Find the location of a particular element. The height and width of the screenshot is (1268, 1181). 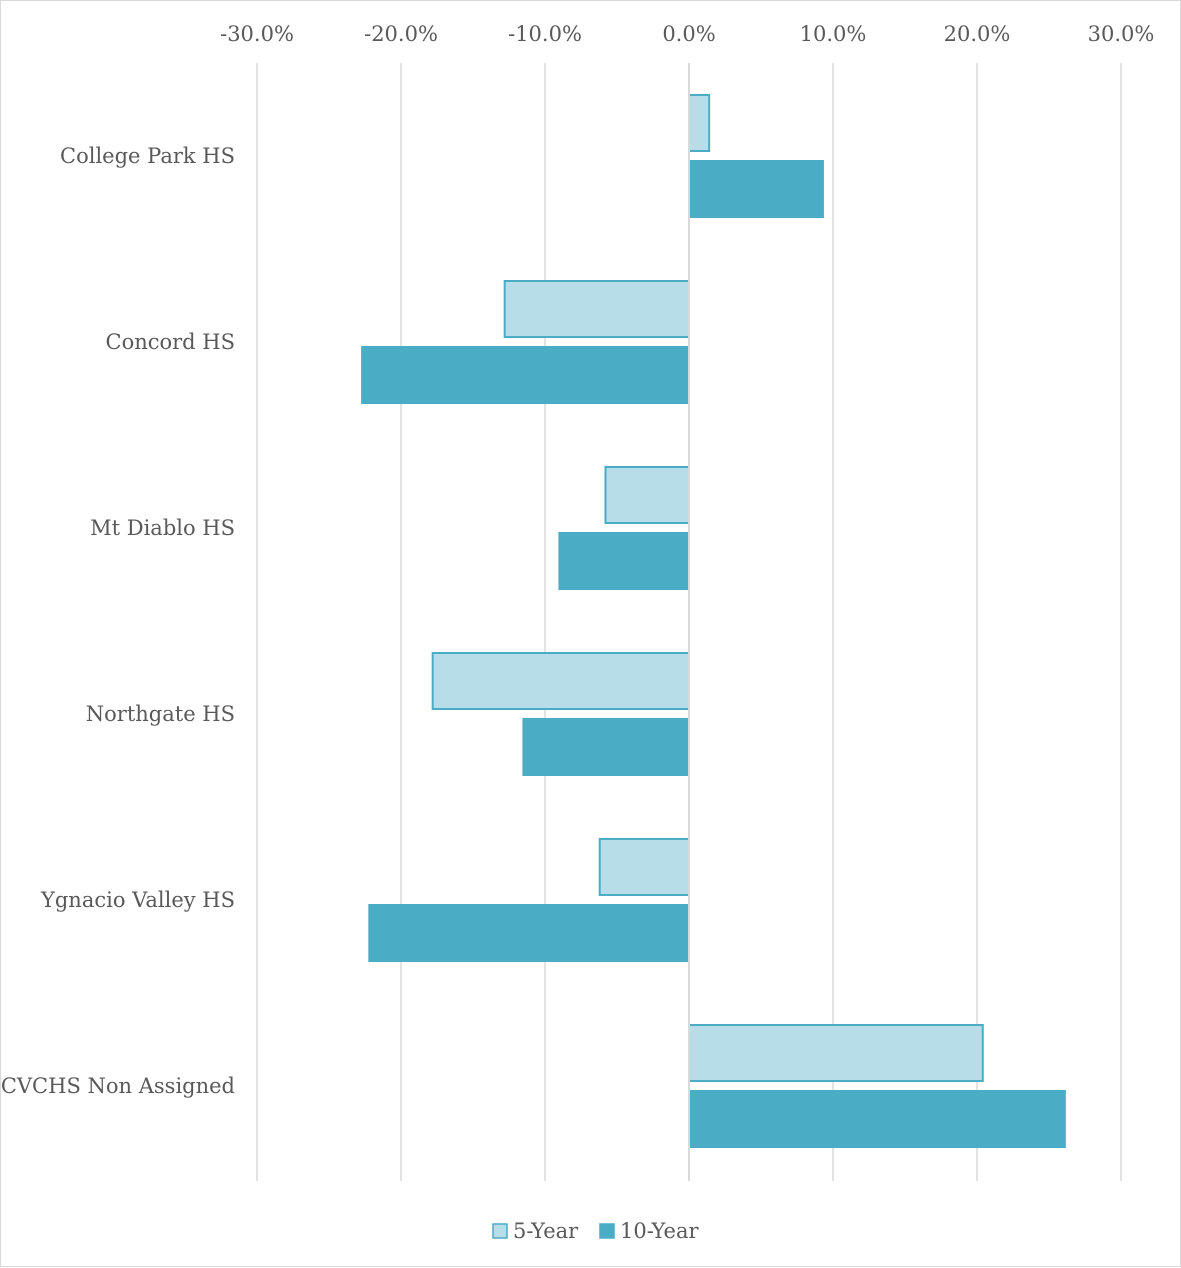

x-tick-label: 0.0% is located at coordinates (688, 34).